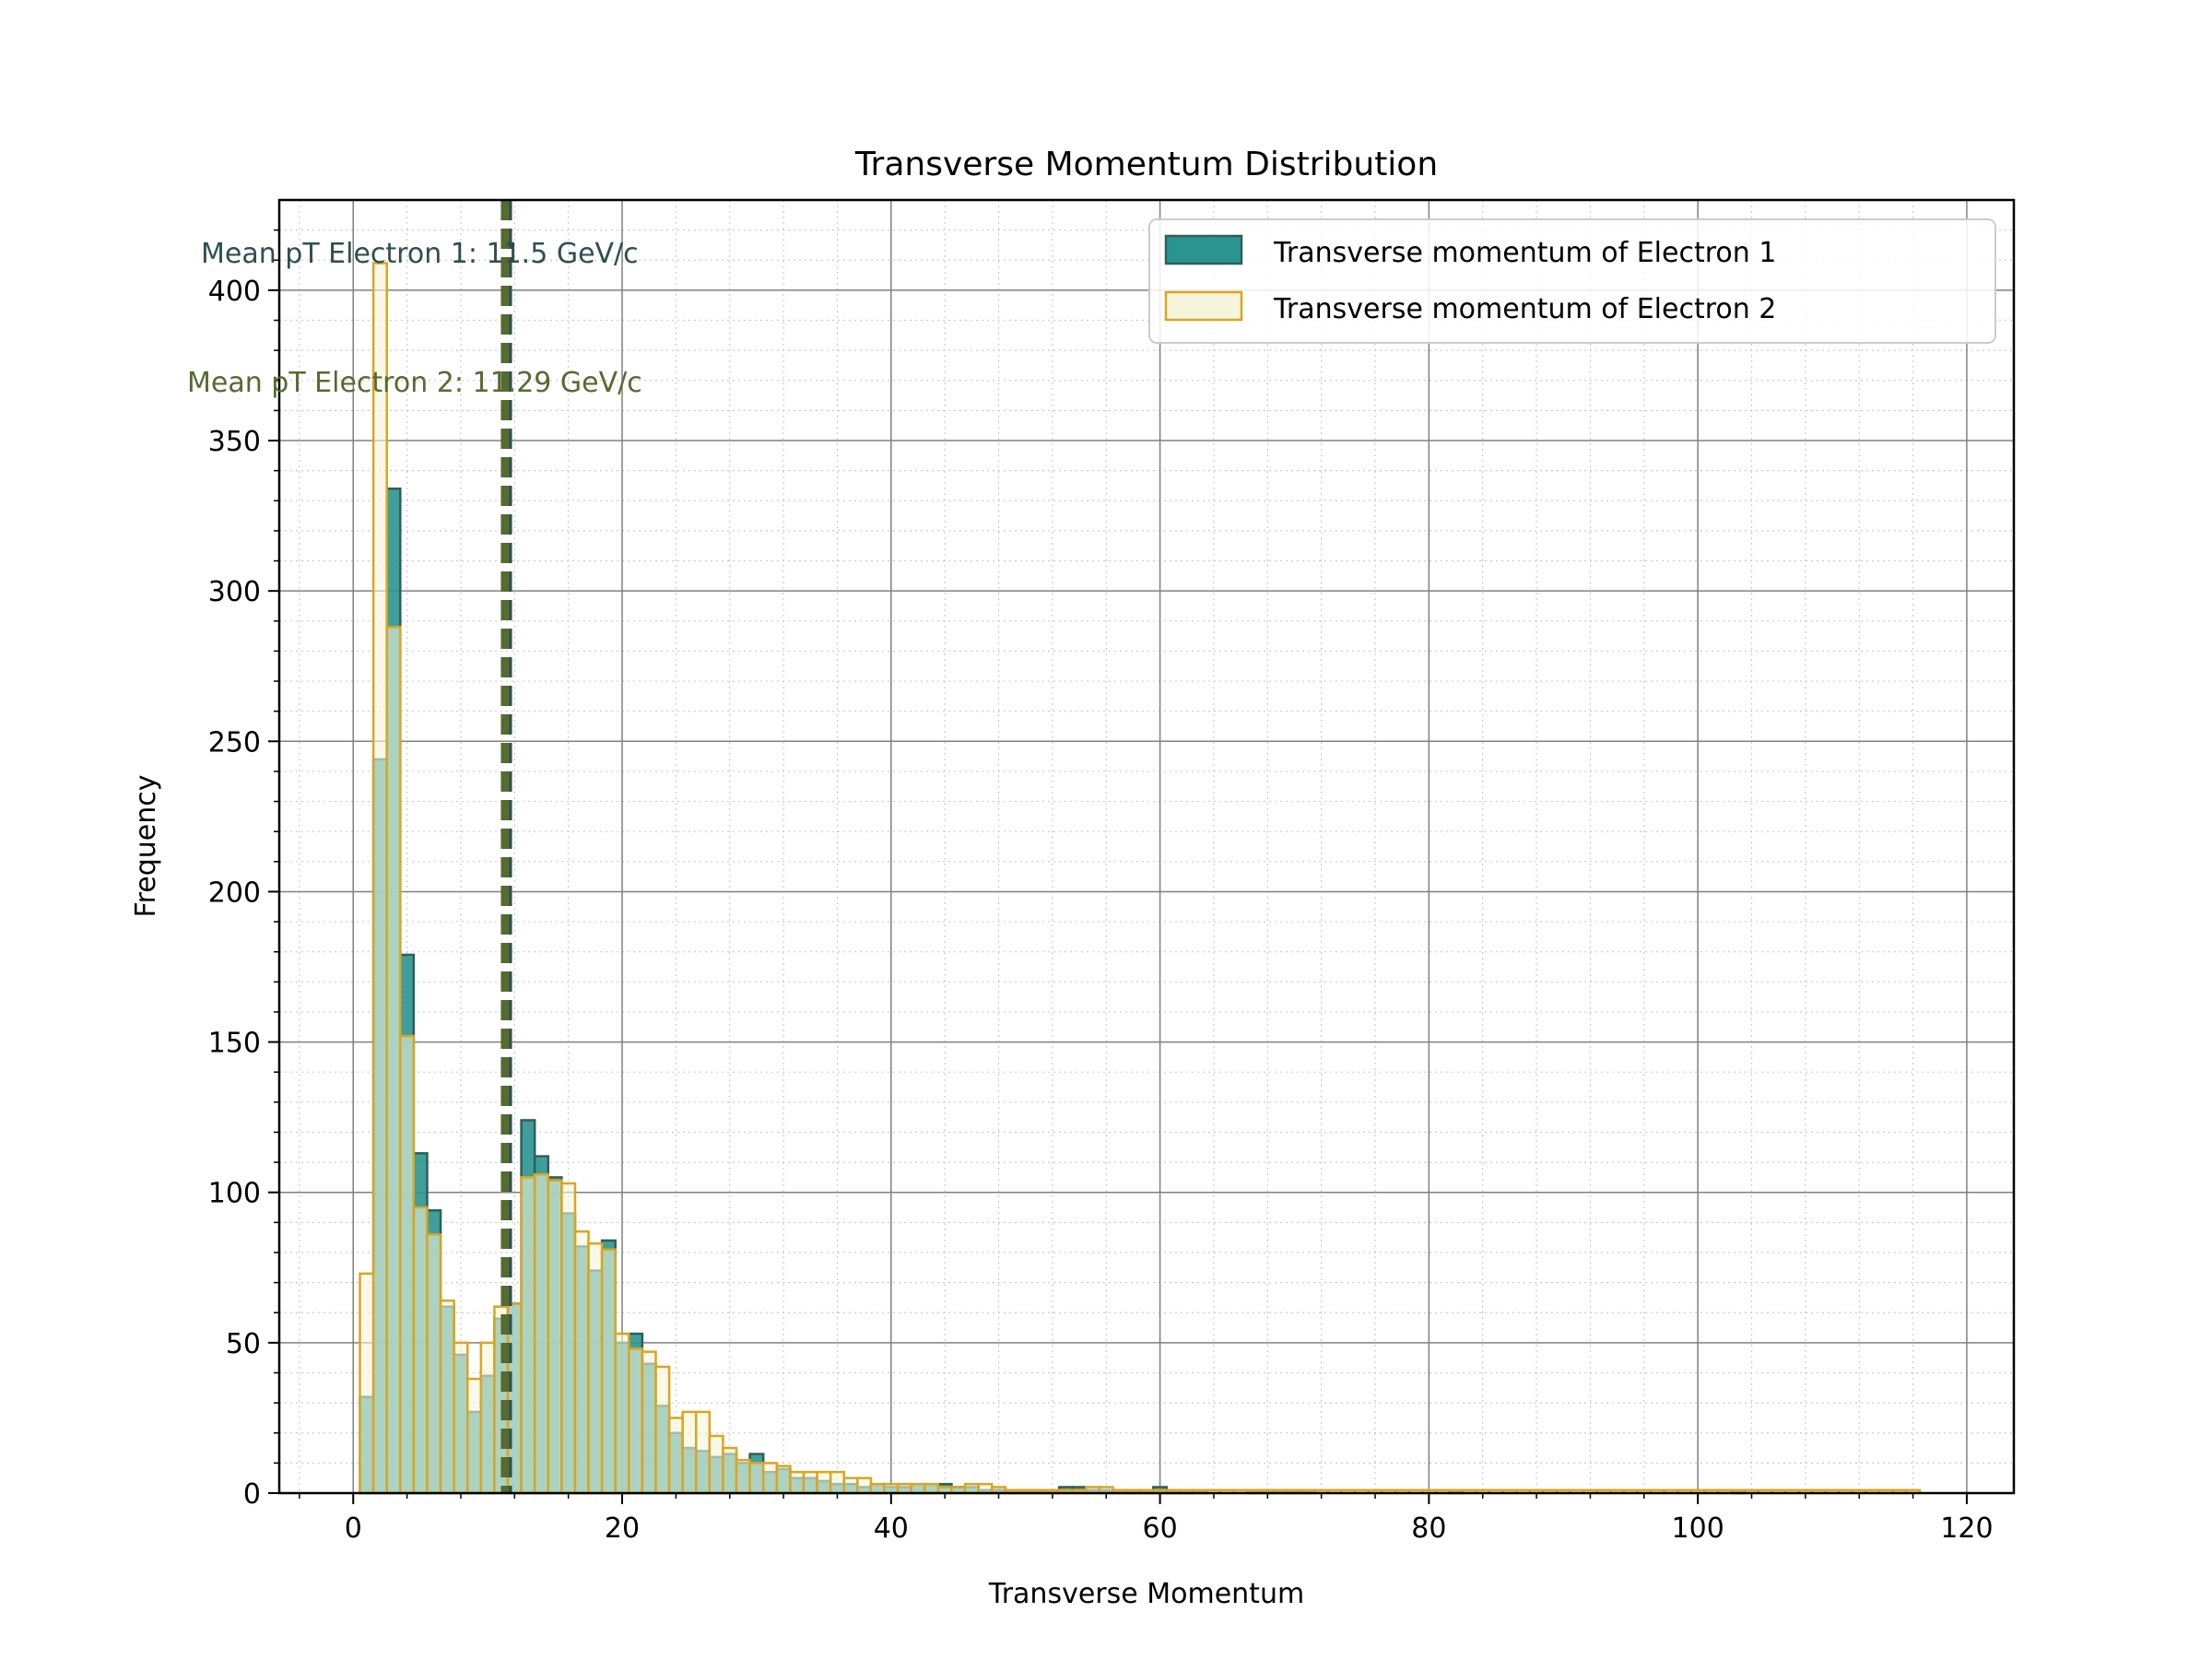  Describe the element at coordinates (234, 1194) in the screenshot. I see `y-tick-label: 100` at that location.